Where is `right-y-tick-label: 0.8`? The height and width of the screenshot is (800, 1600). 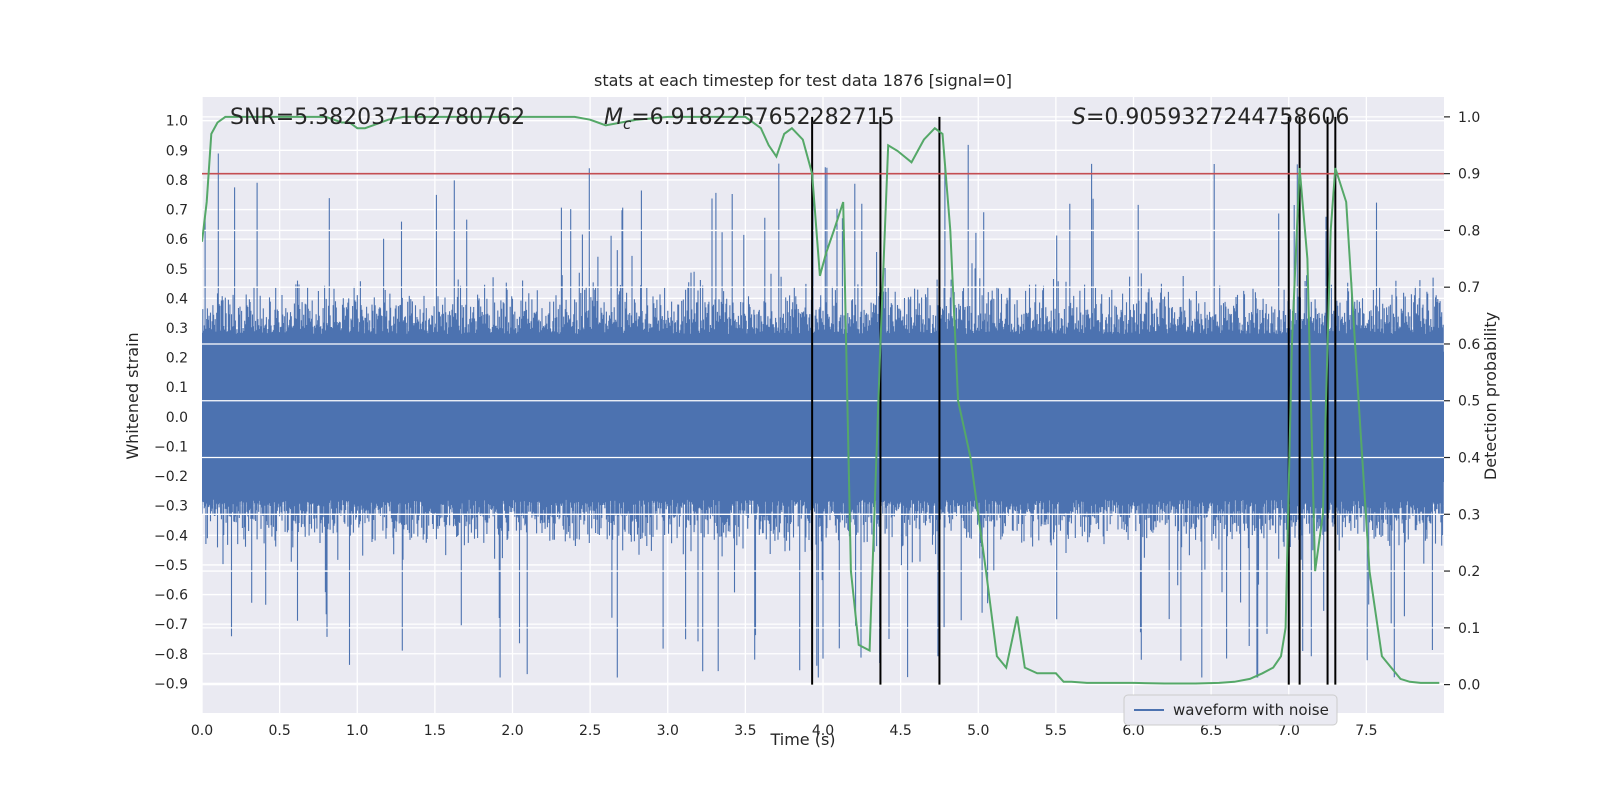
right-y-tick-label: 0.8 is located at coordinates (1469, 231).